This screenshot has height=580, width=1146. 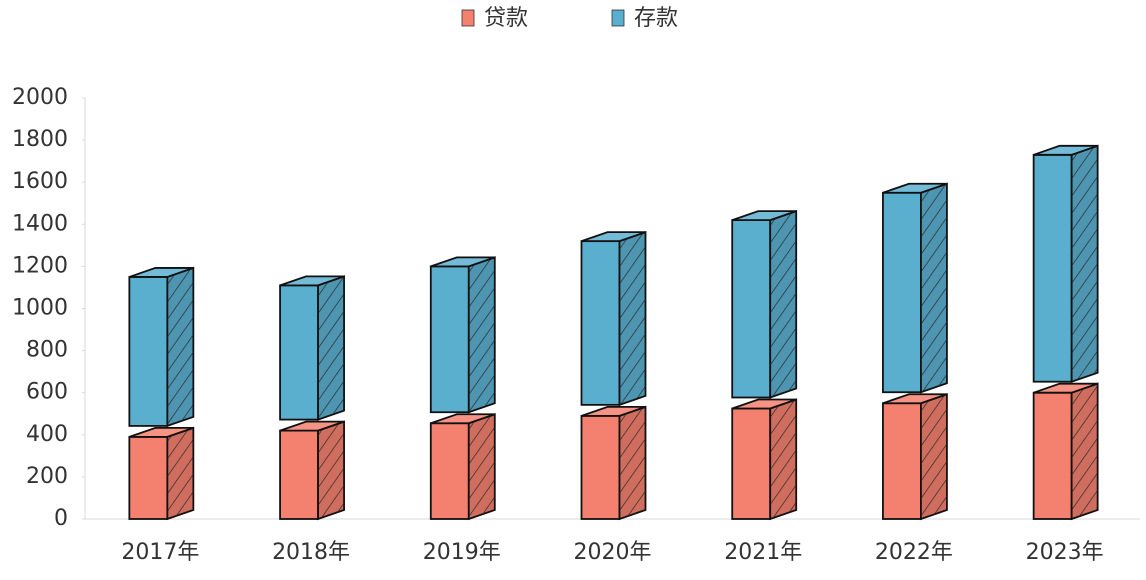 I want to click on x-tick-label: 2021年, so click(x=763, y=552).